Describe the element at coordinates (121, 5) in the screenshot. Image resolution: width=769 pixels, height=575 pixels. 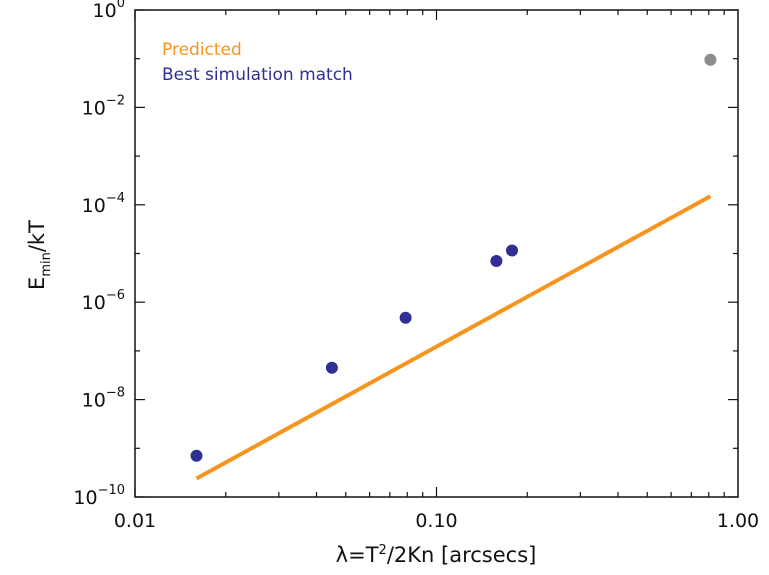
I see `y-tick-exponent: 0` at that location.